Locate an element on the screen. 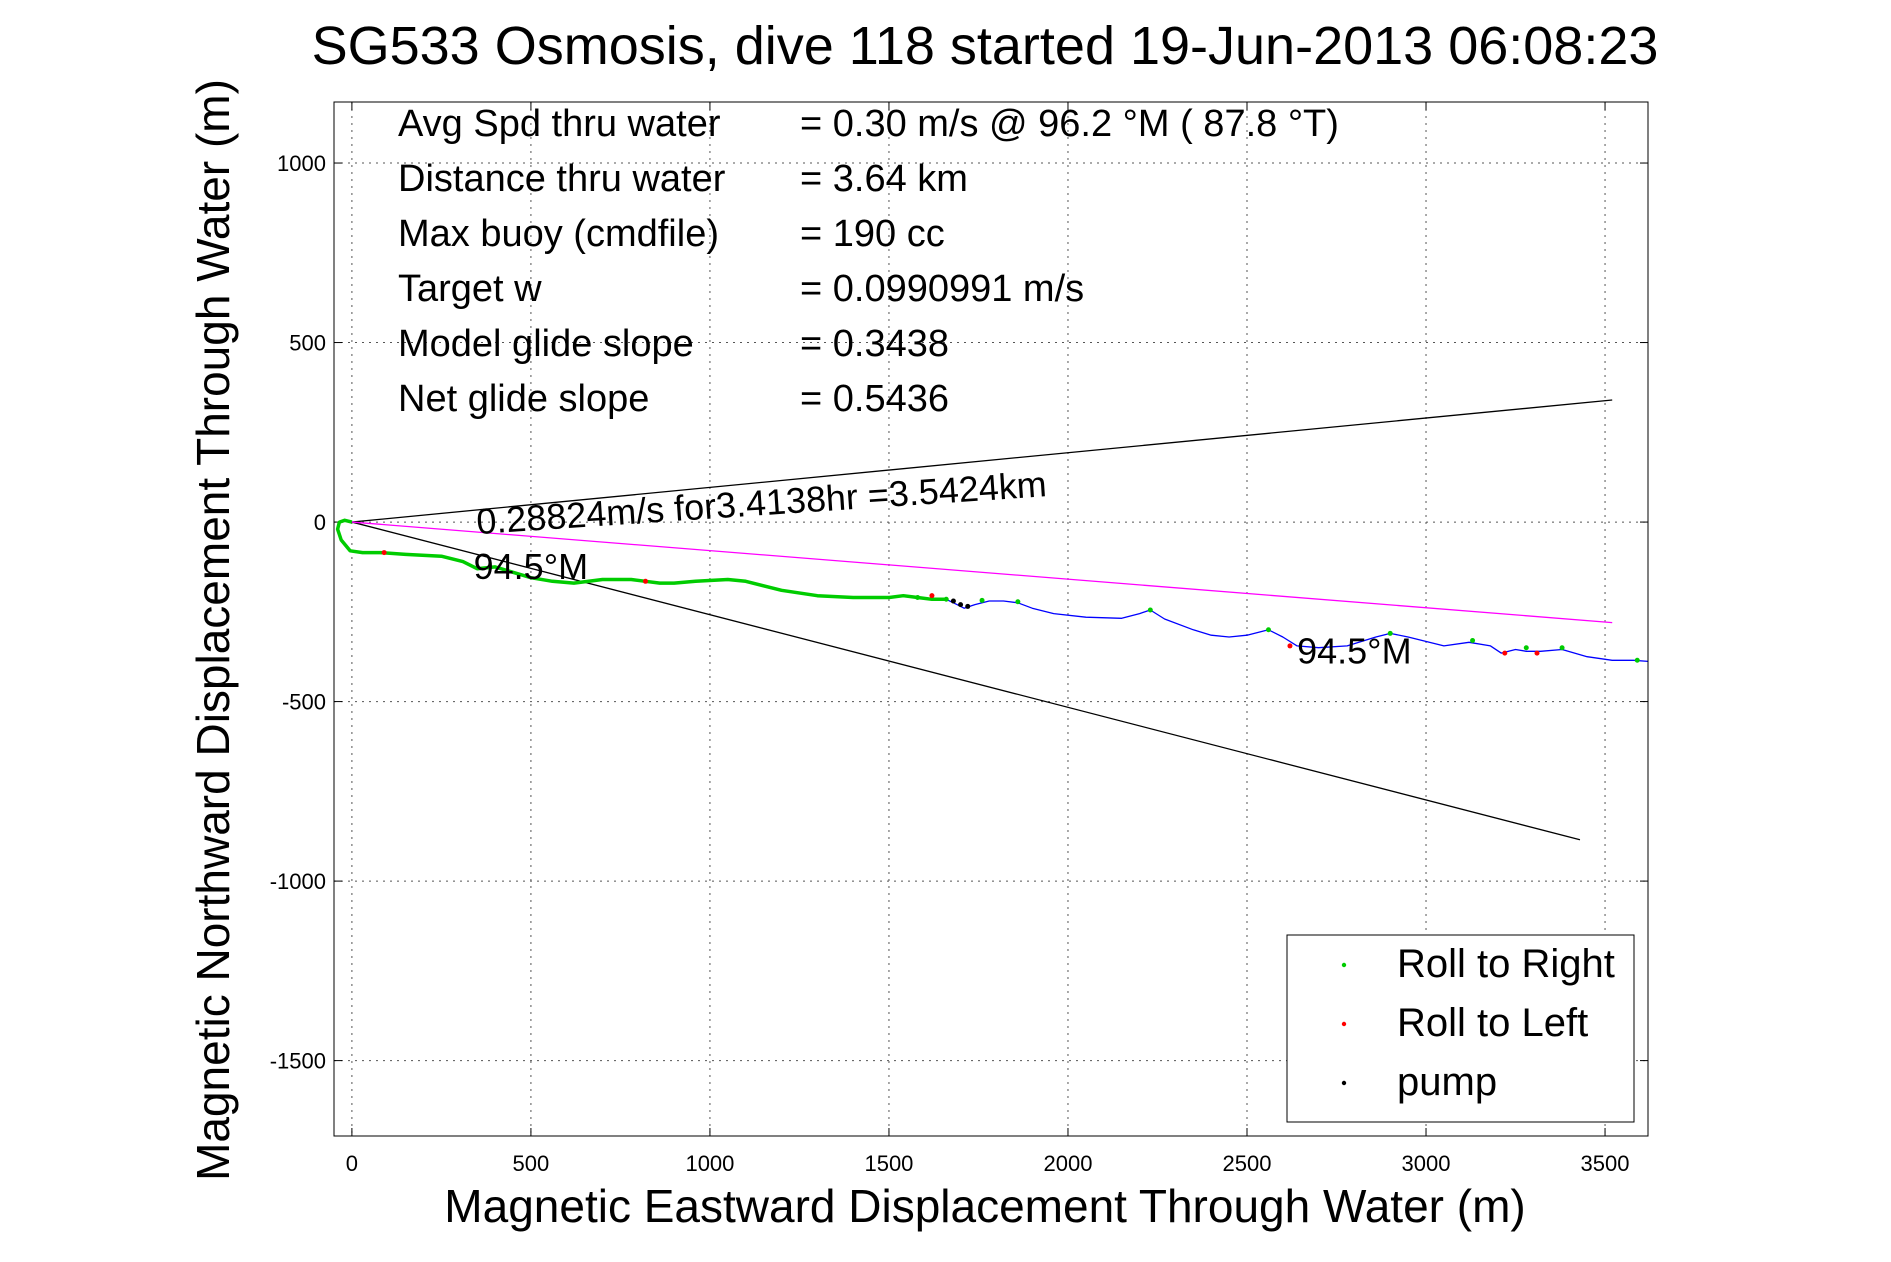 This screenshot has width=1891, height=1262. y-tick-label: -1000 is located at coordinates (298, 881).